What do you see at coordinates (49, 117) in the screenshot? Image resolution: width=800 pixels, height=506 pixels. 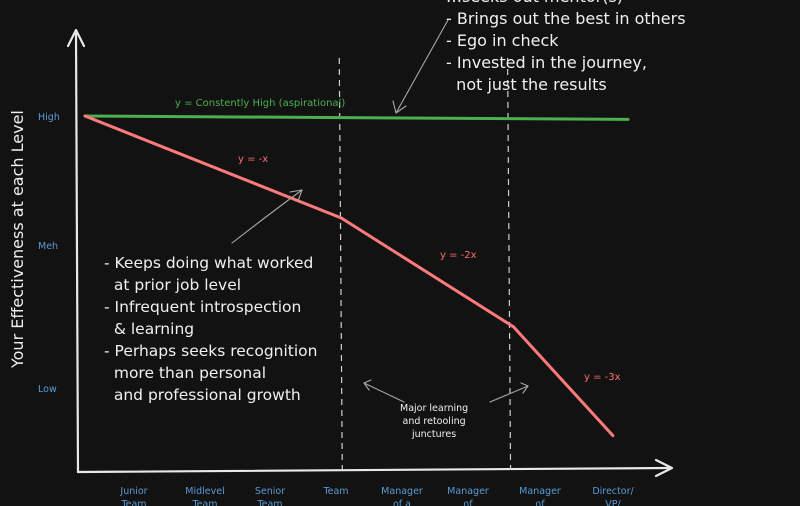 I see `y-tick-label: High` at bounding box center [49, 117].